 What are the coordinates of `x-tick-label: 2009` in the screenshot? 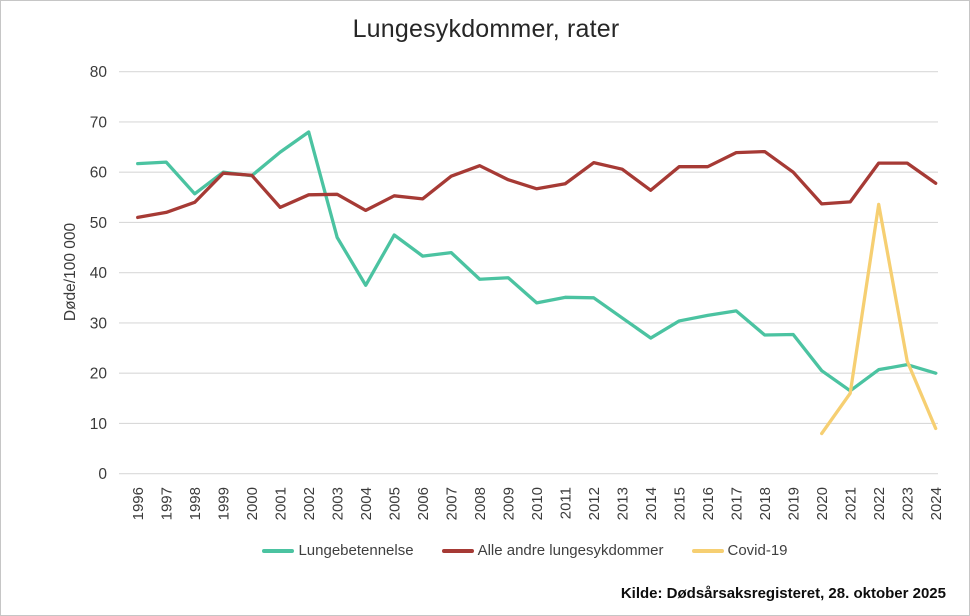 It's located at (509, 503).